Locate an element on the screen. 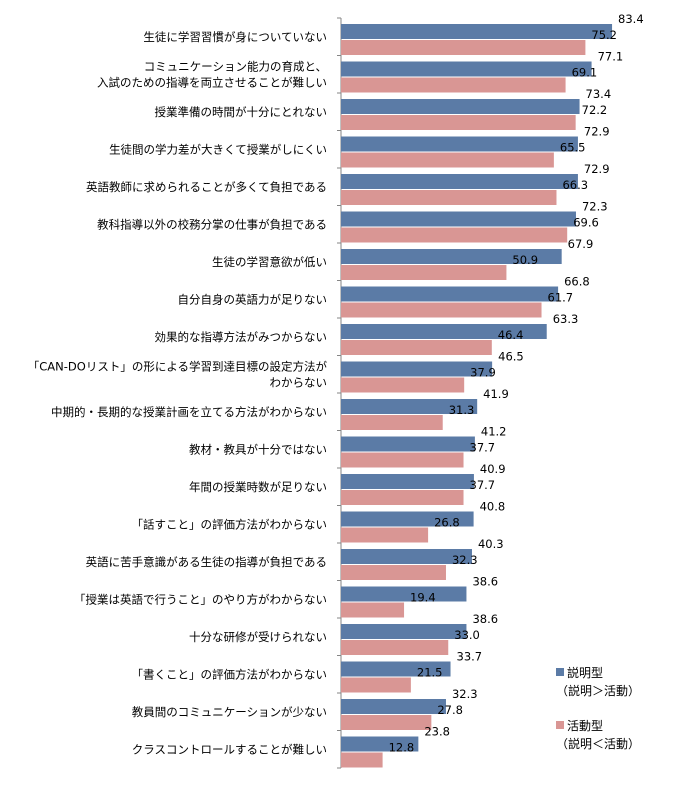 The width and height of the screenshot is (676, 789). category-label: 「CAN-DOリスト」の形による学習到達目標の設定方法が is located at coordinates (178, 366).